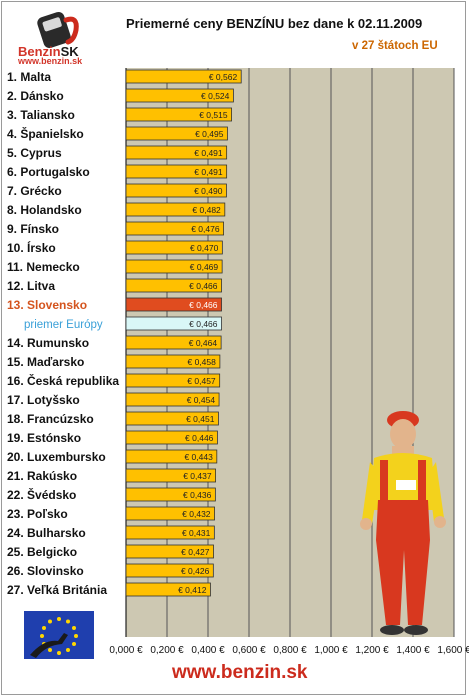 Image resolution: width=469 pixels, height=698 pixels. What do you see at coordinates (42, 552) in the screenshot?
I see `category-label: 25. Belgicko` at bounding box center [42, 552].